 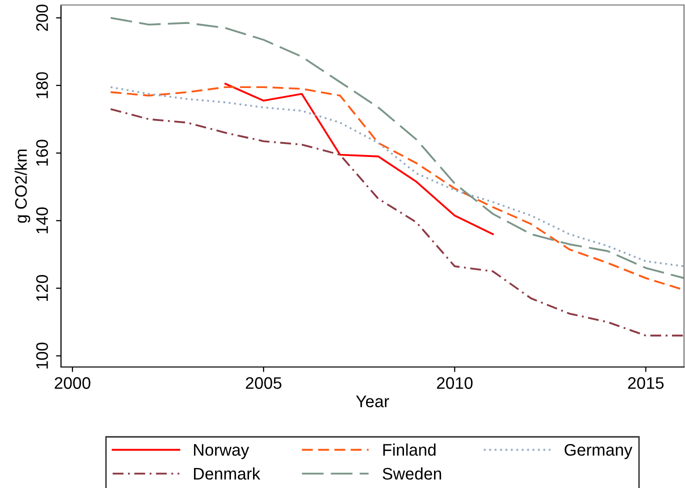 I want to click on y-tick-label: 100, so click(x=42, y=355).